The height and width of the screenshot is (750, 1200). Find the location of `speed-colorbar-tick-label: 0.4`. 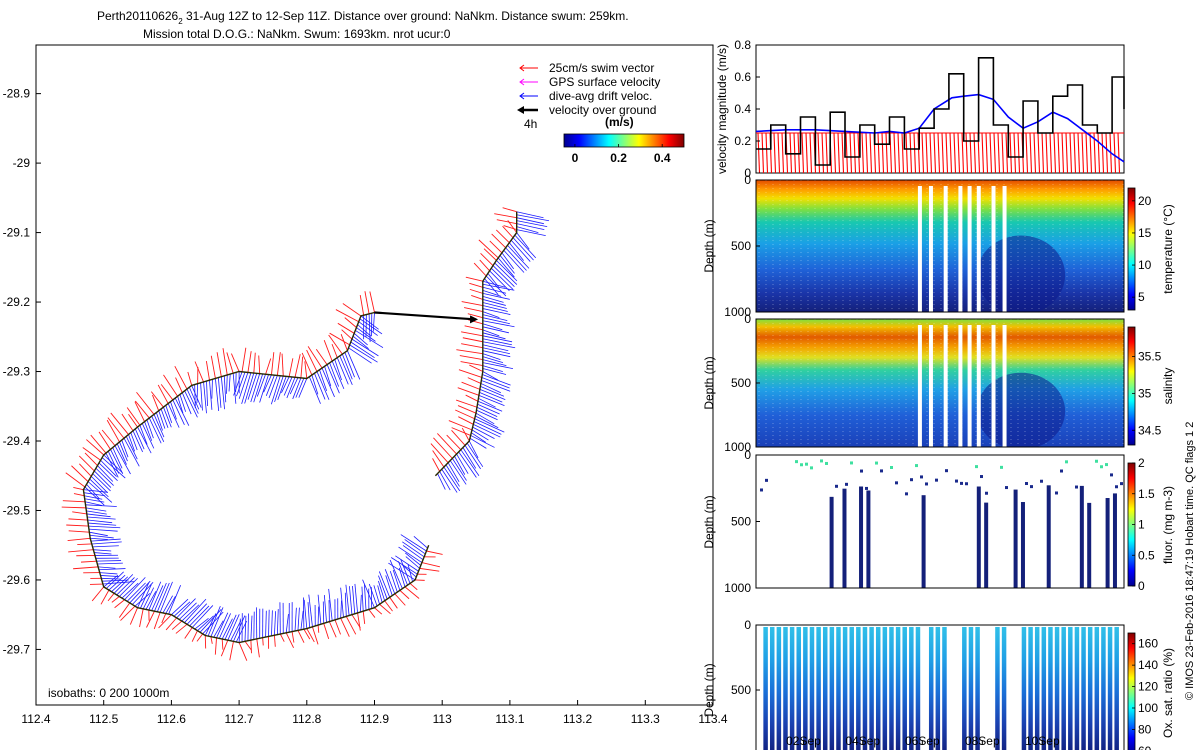

speed-colorbar-tick-label: 0.4 is located at coordinates (662, 158).